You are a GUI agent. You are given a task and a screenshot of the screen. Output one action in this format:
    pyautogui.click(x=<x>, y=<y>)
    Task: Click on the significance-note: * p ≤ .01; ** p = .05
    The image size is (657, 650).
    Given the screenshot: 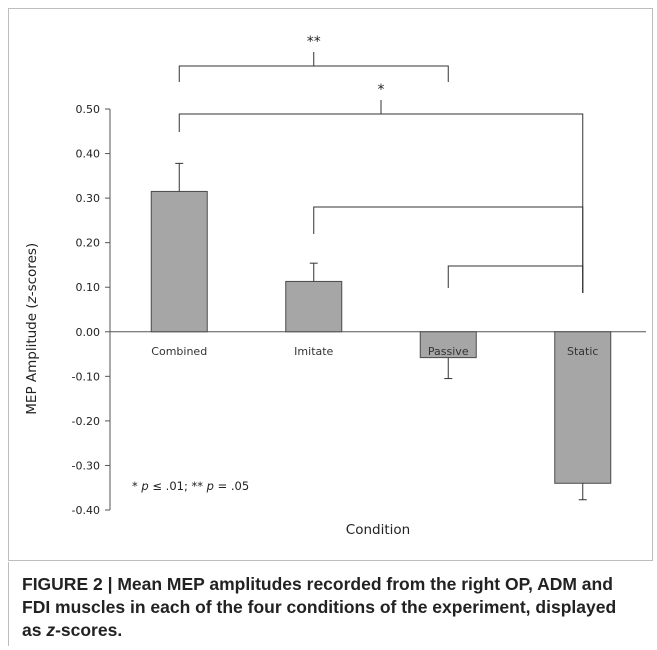 What is the action you would take?
    pyautogui.click(x=190, y=486)
    